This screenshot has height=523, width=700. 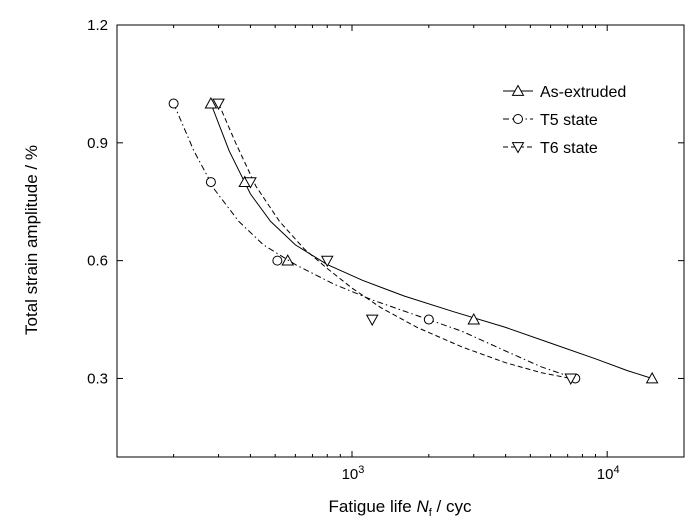 What do you see at coordinates (569, 120) in the screenshot?
I see `legend-label-1: T5 state` at bounding box center [569, 120].